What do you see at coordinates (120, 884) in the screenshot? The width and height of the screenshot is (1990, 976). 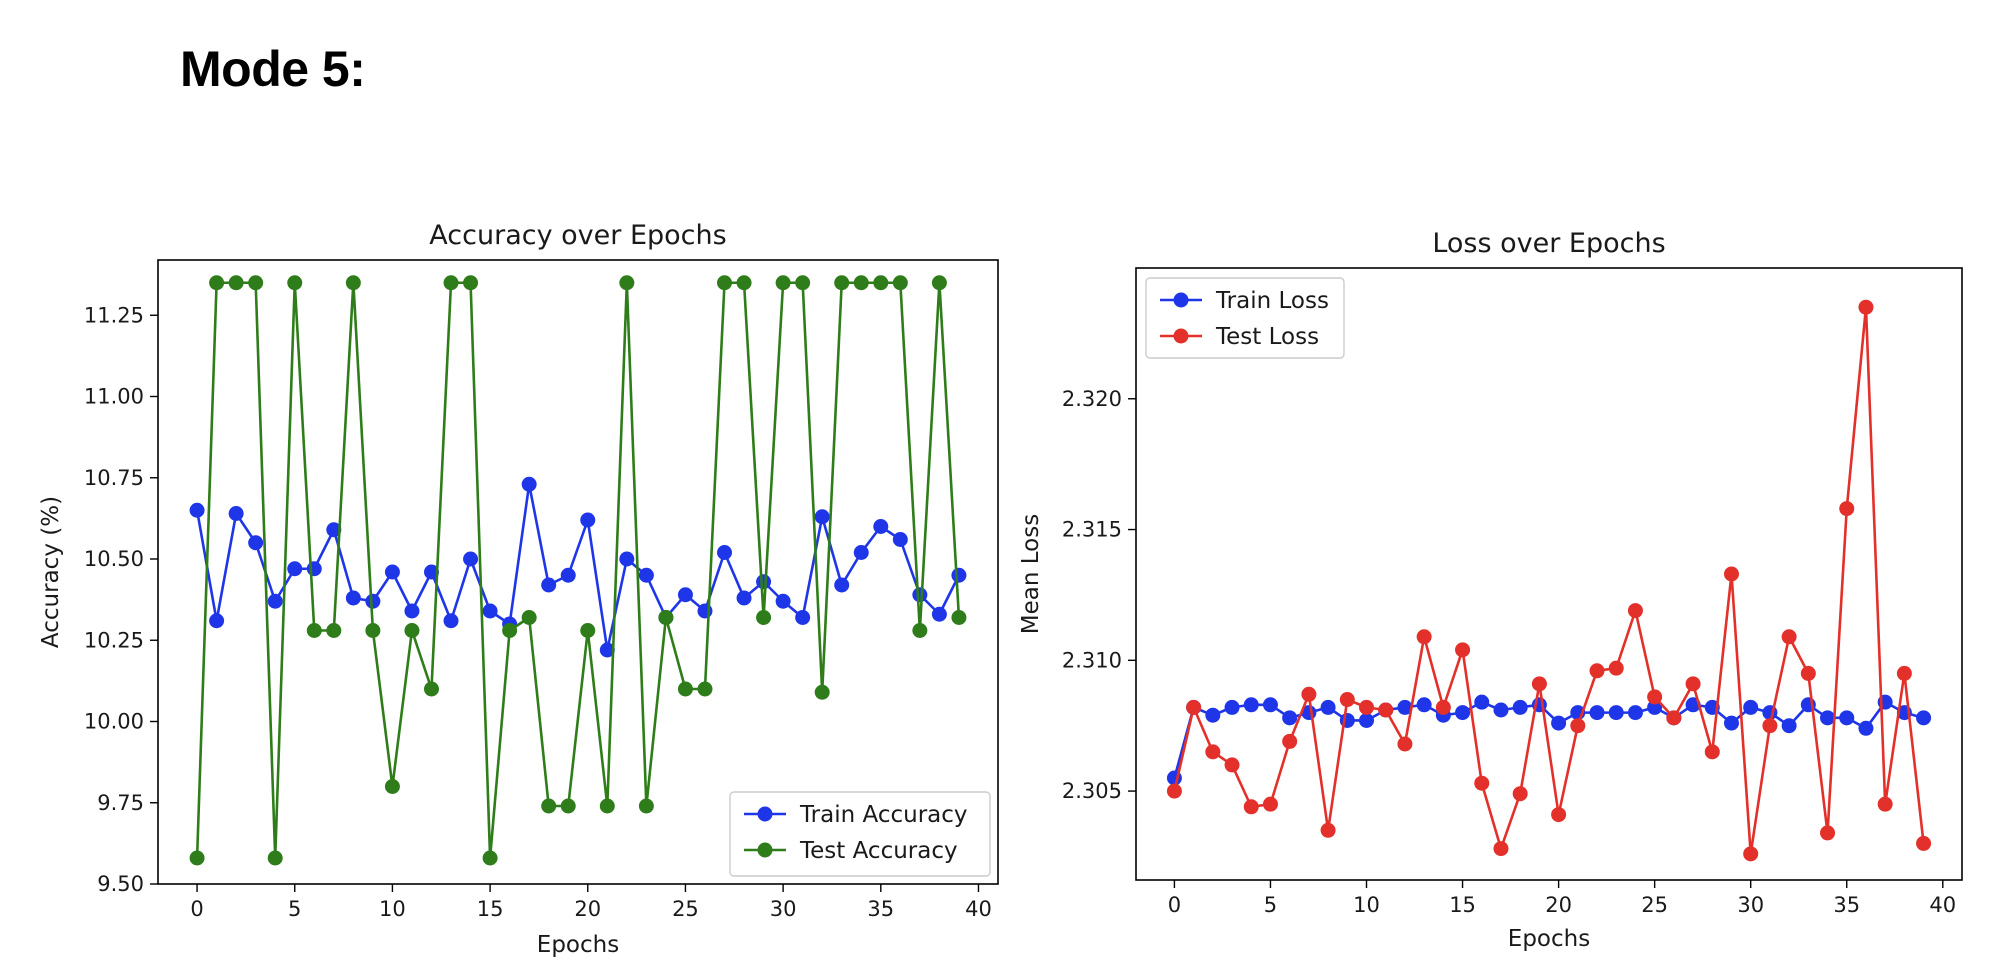 I see `accuracy-y-tick-label: 9.50` at bounding box center [120, 884].